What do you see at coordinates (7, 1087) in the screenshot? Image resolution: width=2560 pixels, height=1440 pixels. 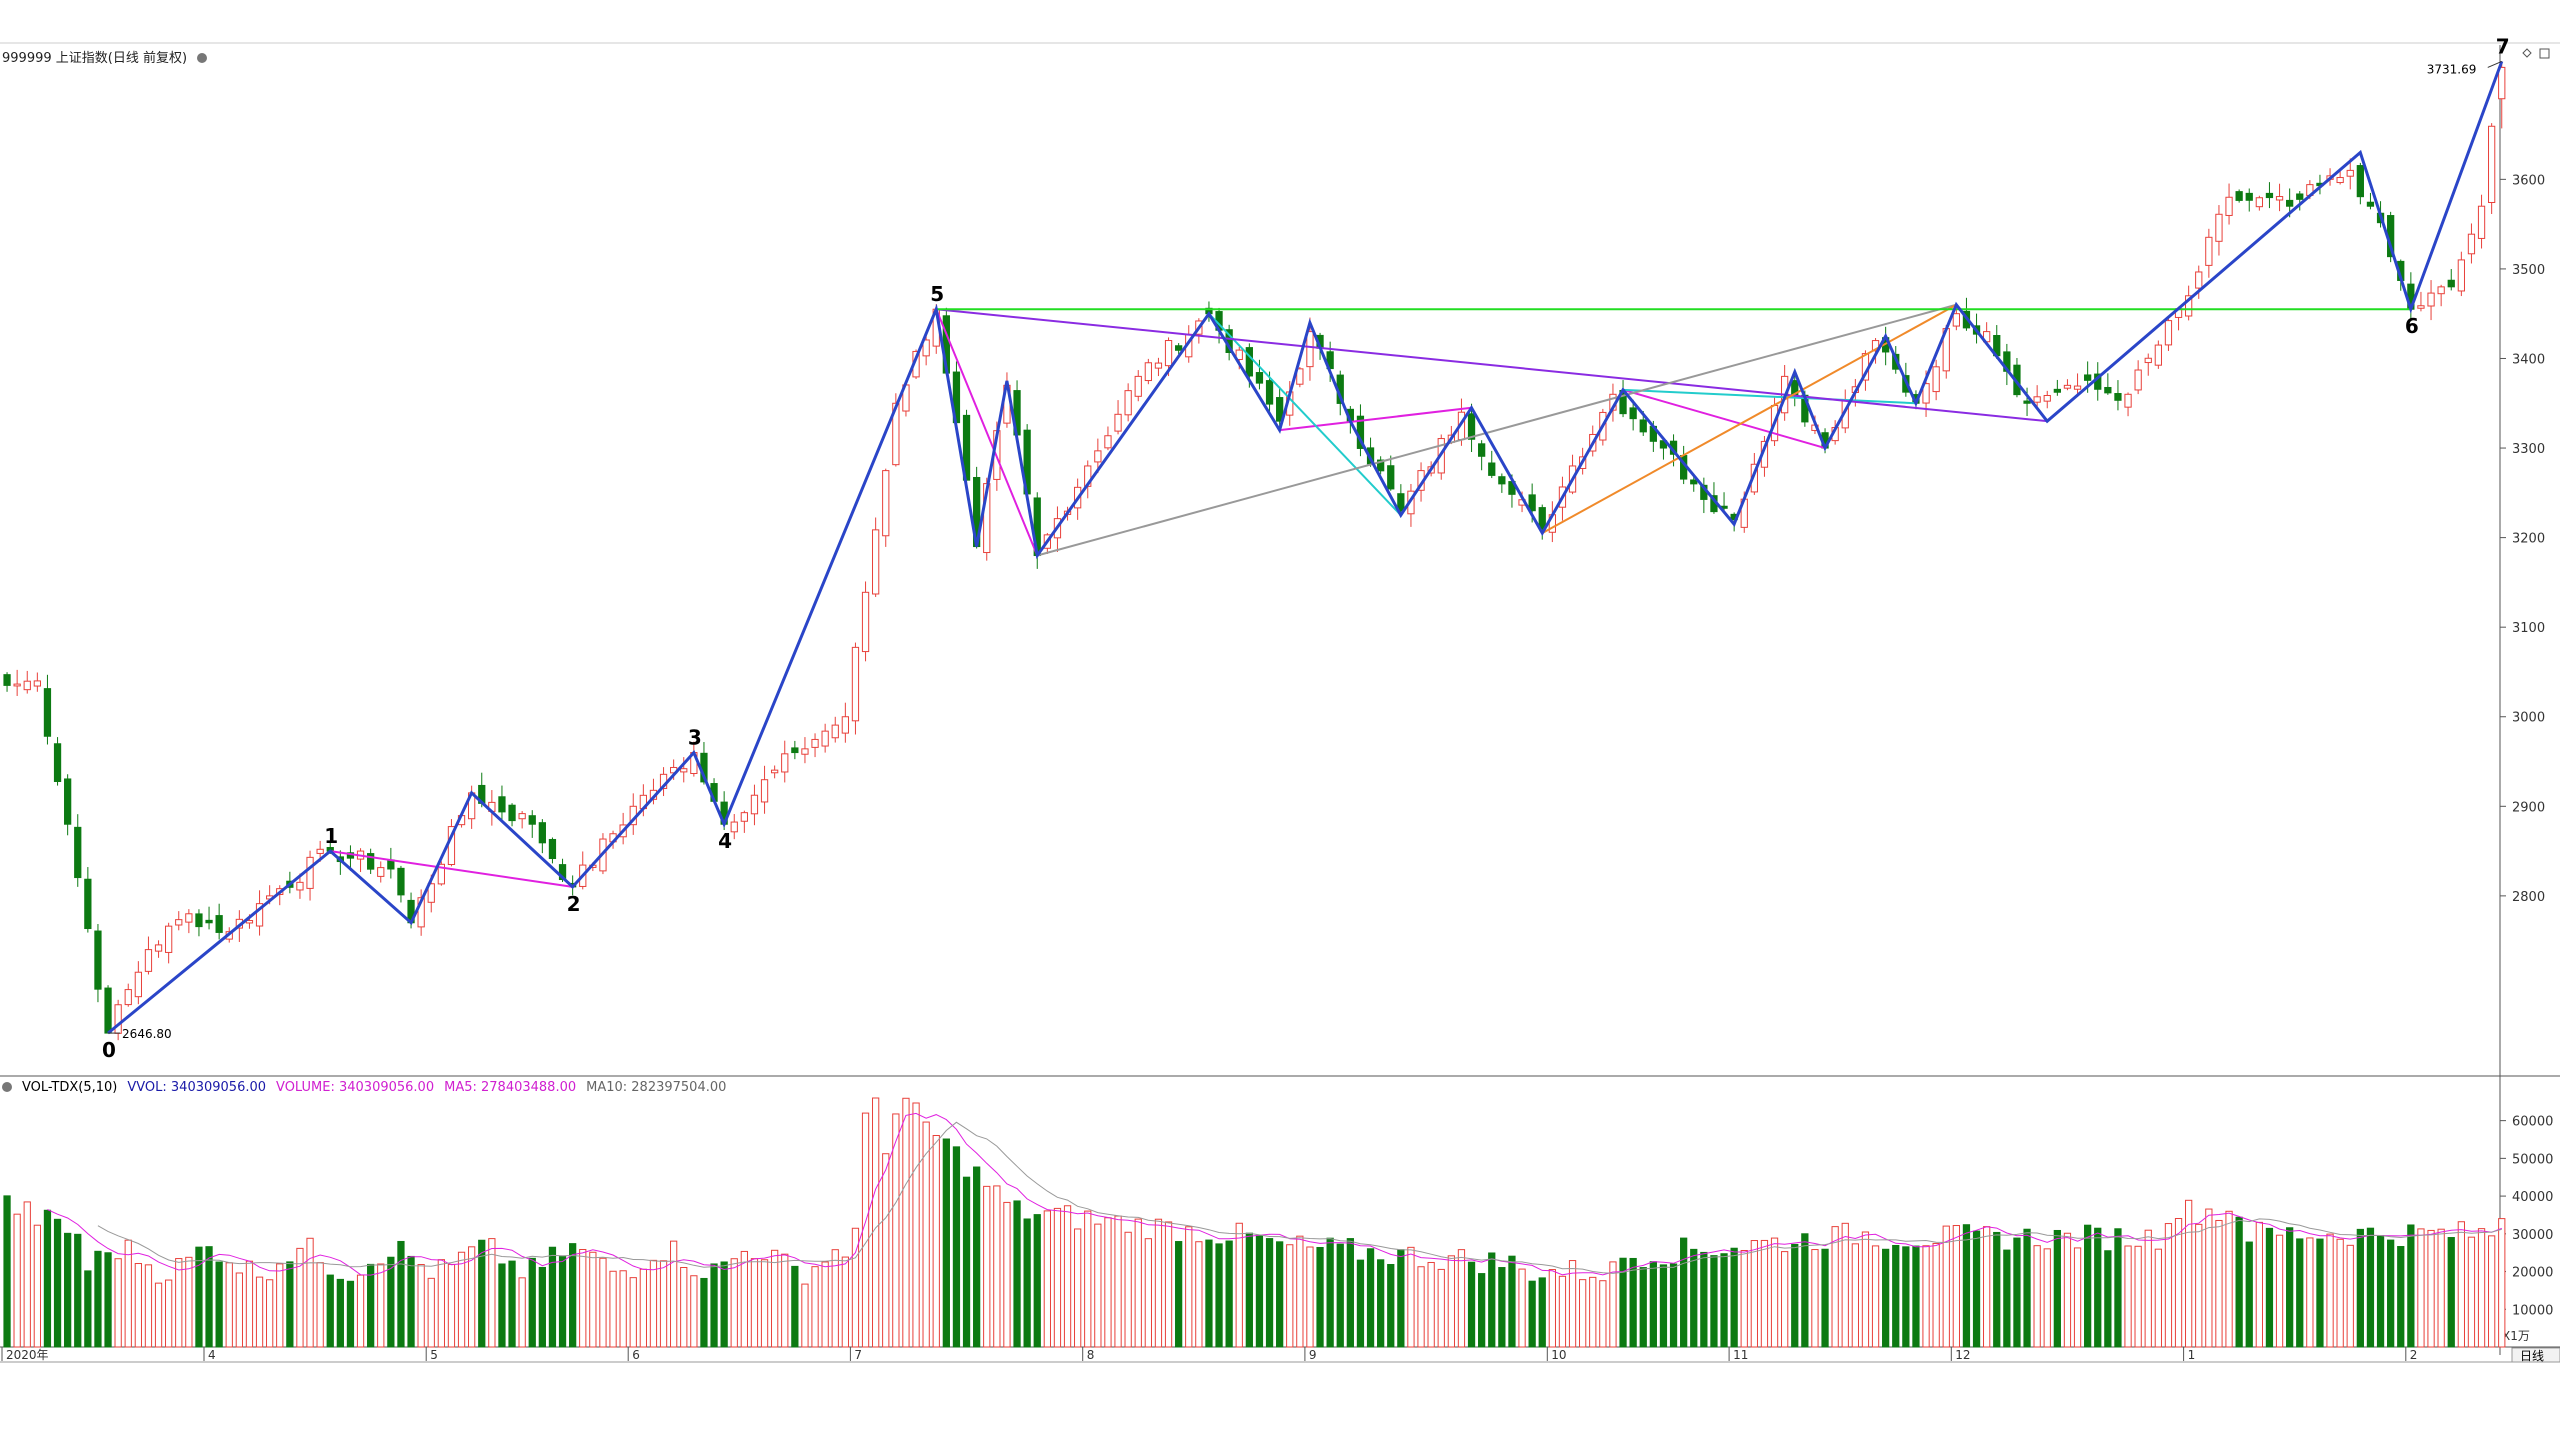 I see `indicator-settings-icon` at bounding box center [7, 1087].